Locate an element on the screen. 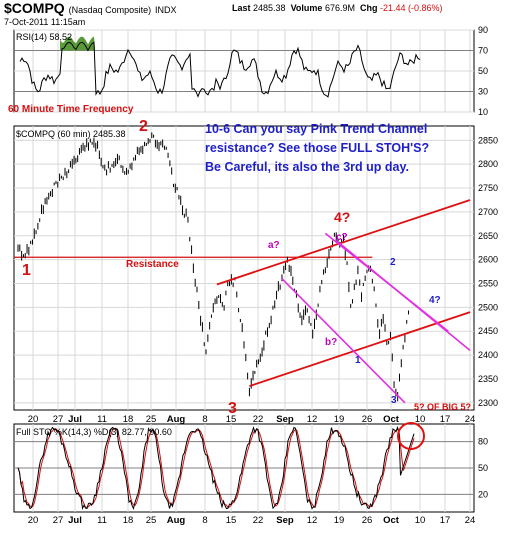  sto-x-tick-label: Jul is located at coordinates (75, 520).